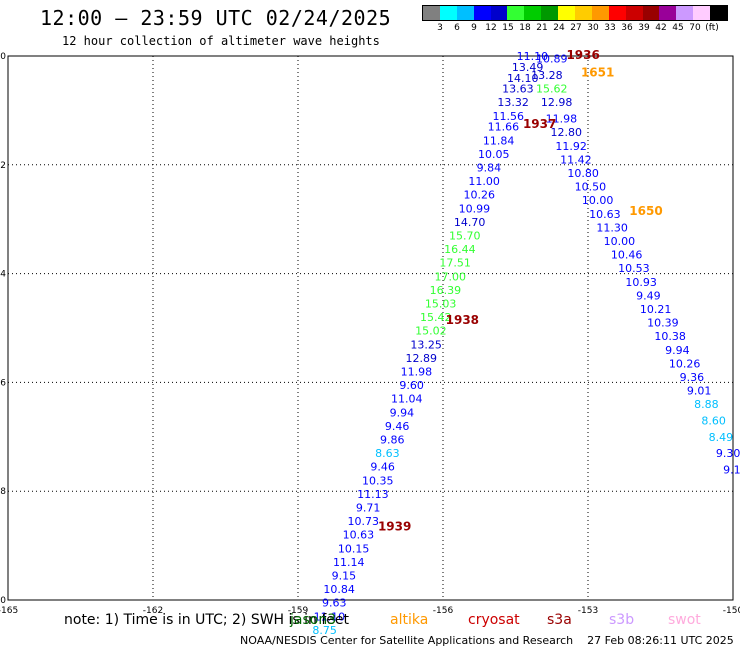 The width and height of the screenshot is (740, 650). I want to click on wave-height-value: 12.80, so click(567, 132).